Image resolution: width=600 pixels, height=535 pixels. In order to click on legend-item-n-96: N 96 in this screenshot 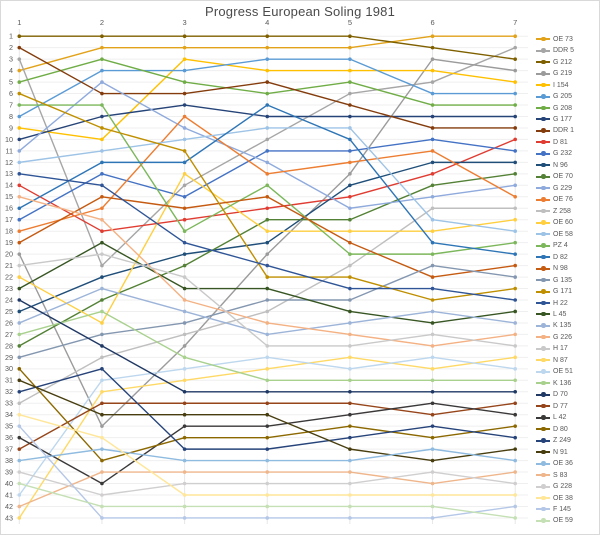, I will do `click(552, 165)`.